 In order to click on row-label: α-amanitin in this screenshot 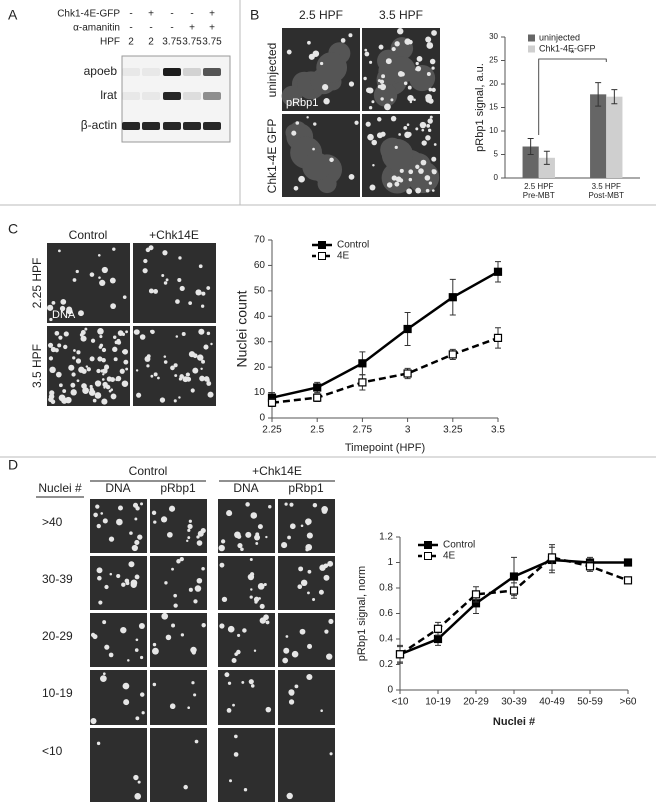, I will do `click(96, 28)`.